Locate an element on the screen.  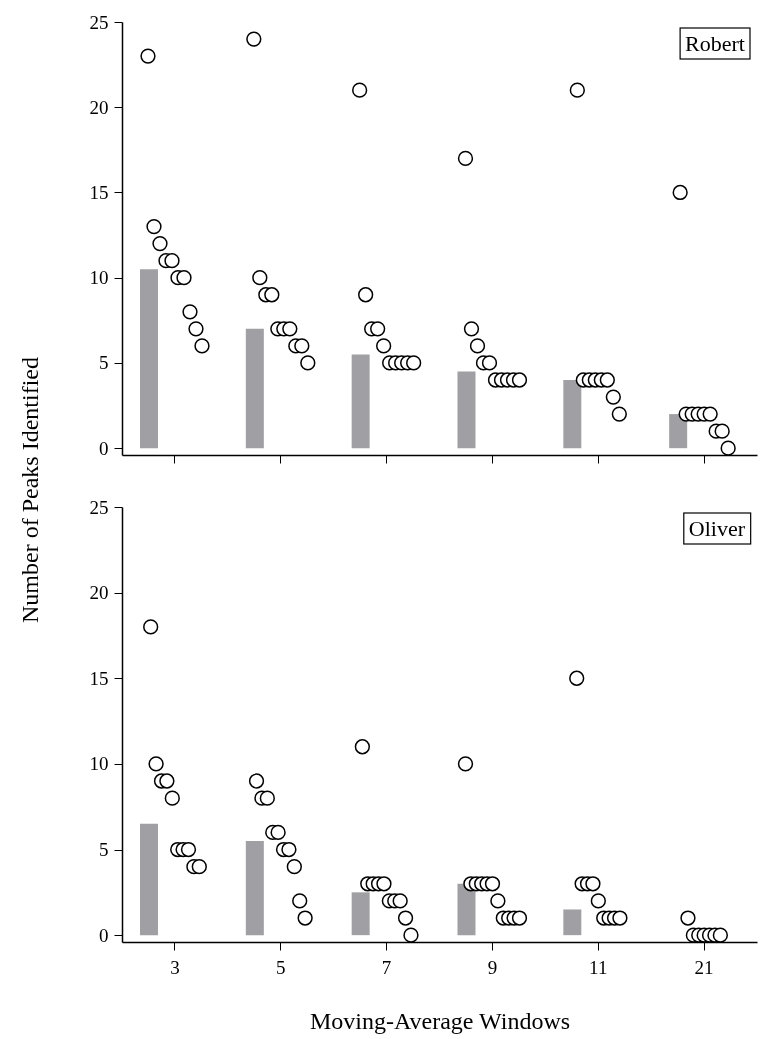
x-tick-label: 3 is located at coordinates (175, 967).